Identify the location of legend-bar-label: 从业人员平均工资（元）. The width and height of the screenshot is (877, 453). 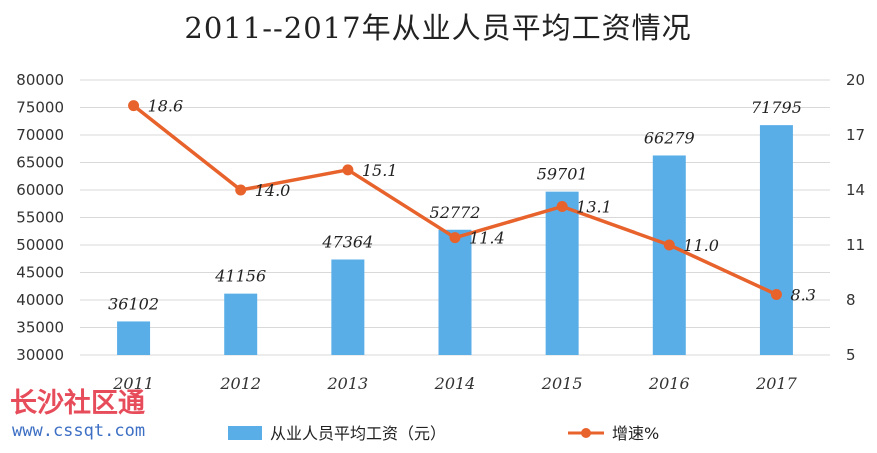
(358, 433).